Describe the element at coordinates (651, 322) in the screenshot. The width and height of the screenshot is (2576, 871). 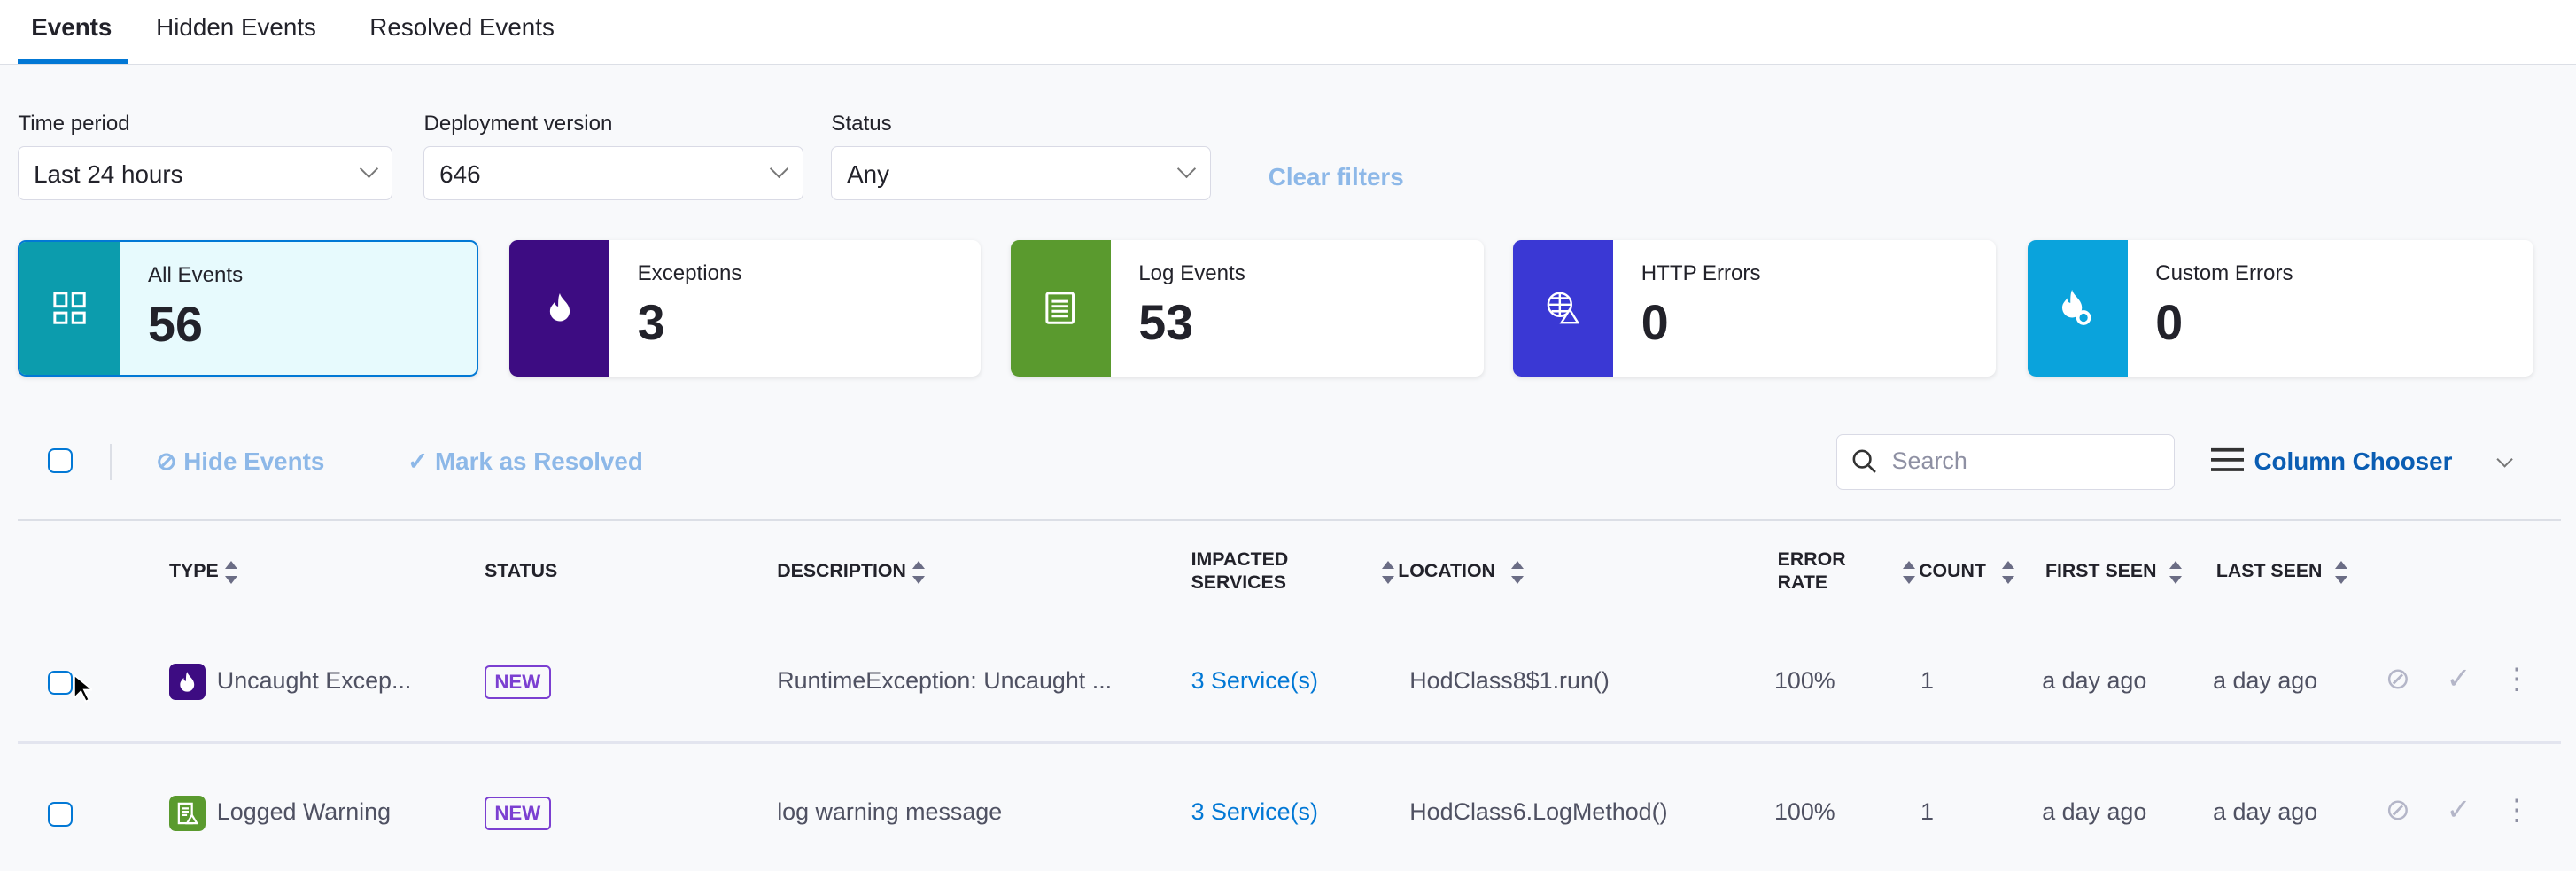
I see `card-count: 3` at that location.